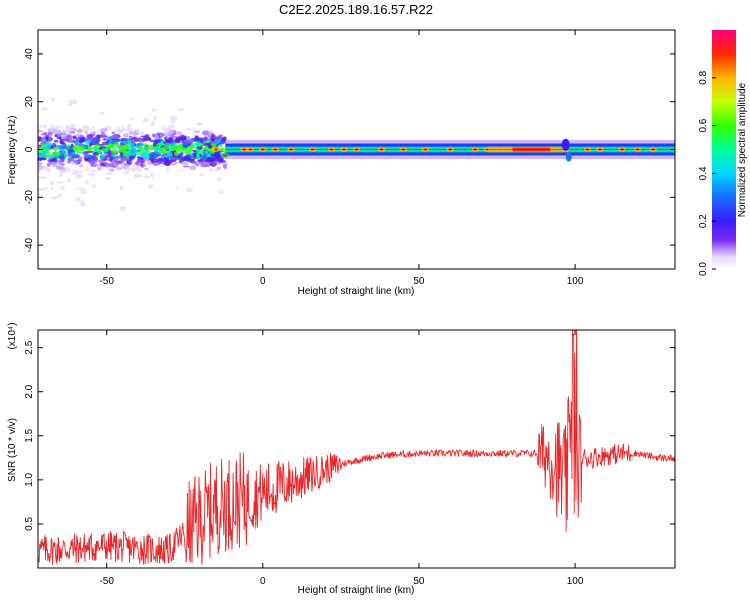 The image size is (750, 600). What do you see at coordinates (707, 173) in the screenshot?
I see `colorbar-ticks: 0.0 0.2 0.4 0.6 0.8` at bounding box center [707, 173].